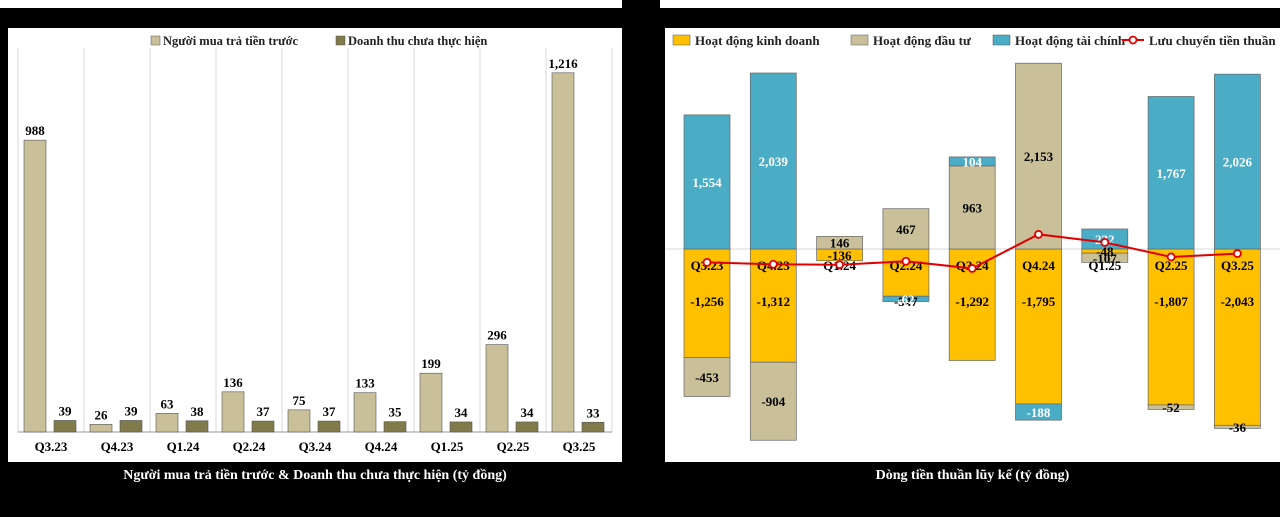 This screenshot has height=517, width=1280. I want to click on data-label: -904, so click(773, 401).